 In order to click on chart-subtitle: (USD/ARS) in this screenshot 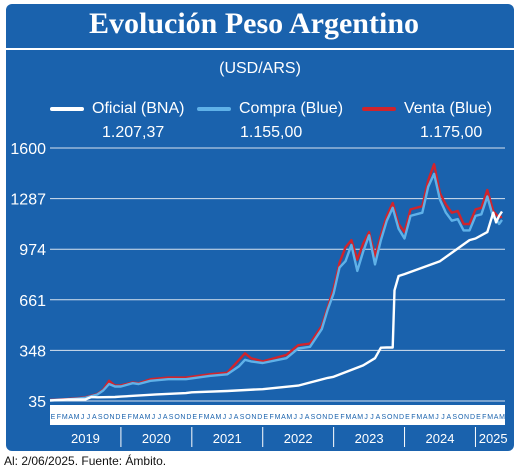, I will do `click(260, 68)`.